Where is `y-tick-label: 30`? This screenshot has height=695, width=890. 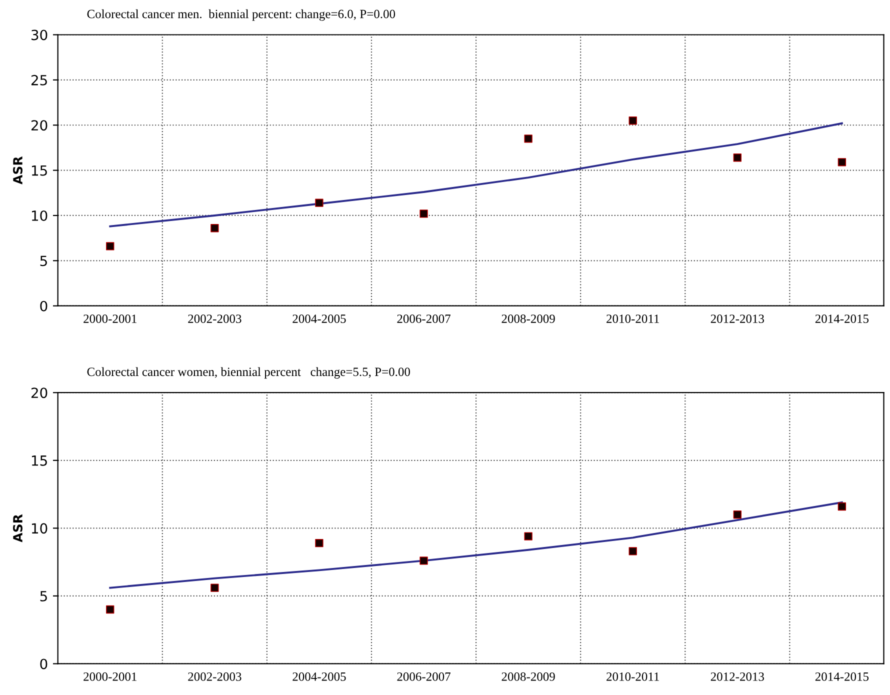
y-tick-label: 30 is located at coordinates (40, 35).